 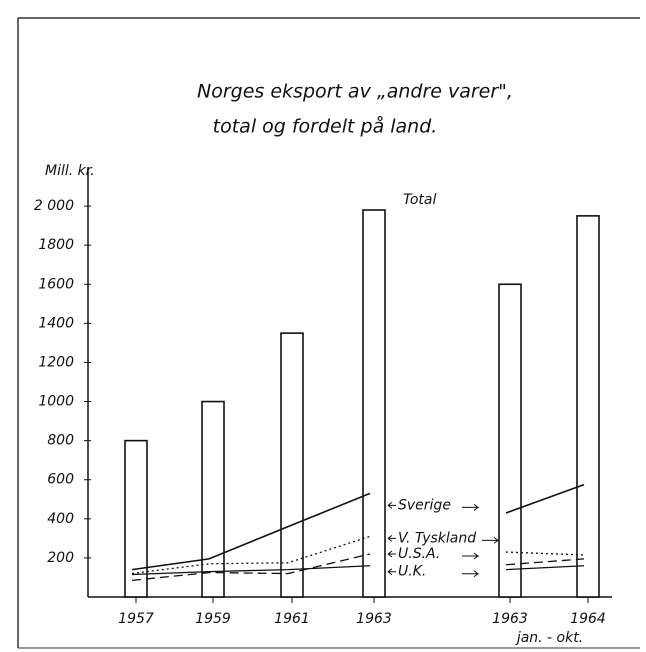 I want to click on y-tick-label: 1400, so click(x=56, y=323).